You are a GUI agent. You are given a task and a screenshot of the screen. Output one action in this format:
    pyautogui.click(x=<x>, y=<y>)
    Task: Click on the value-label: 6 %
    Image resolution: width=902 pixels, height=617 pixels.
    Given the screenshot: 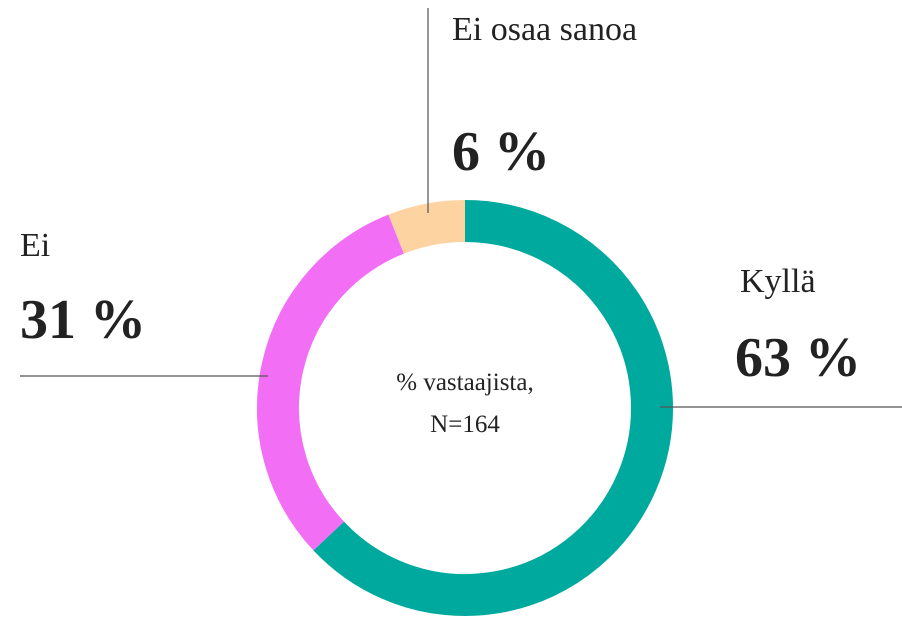 What is the action you would take?
    pyautogui.click(x=501, y=152)
    